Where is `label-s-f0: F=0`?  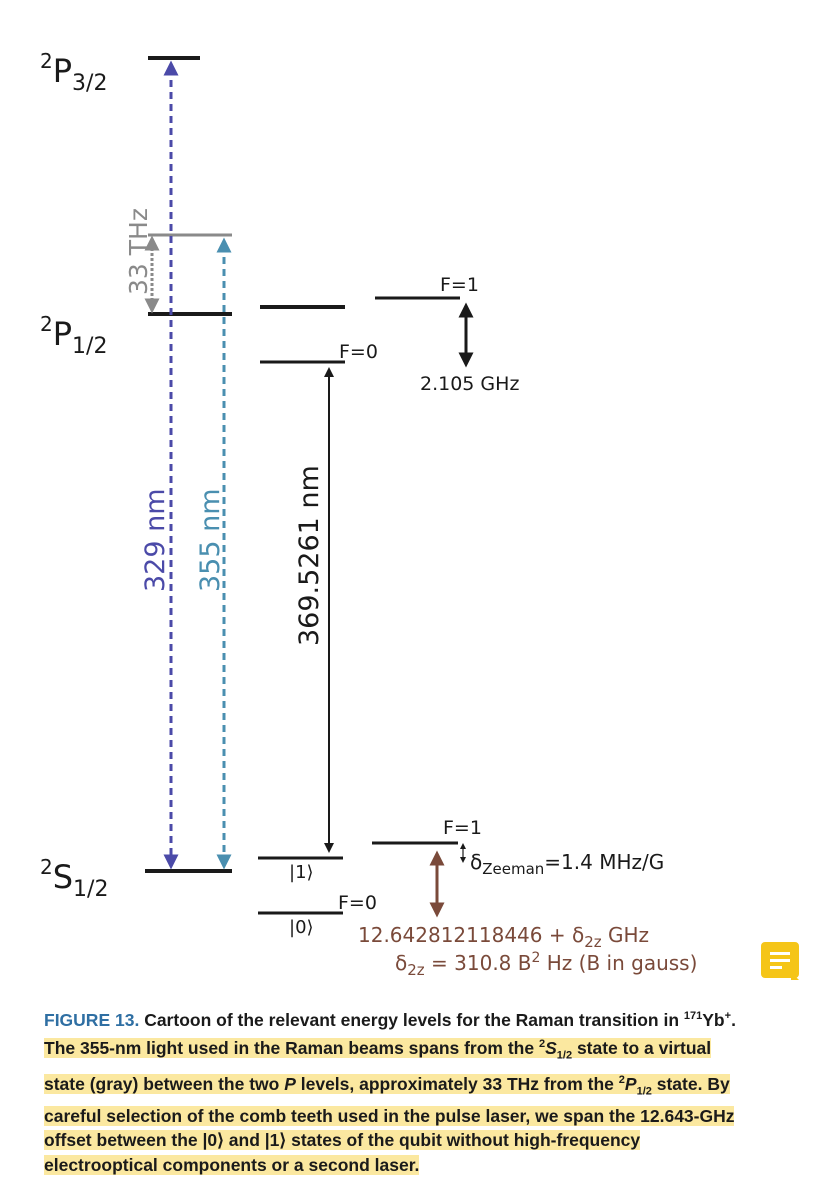 label-s-f0: F=0 is located at coordinates (357, 903).